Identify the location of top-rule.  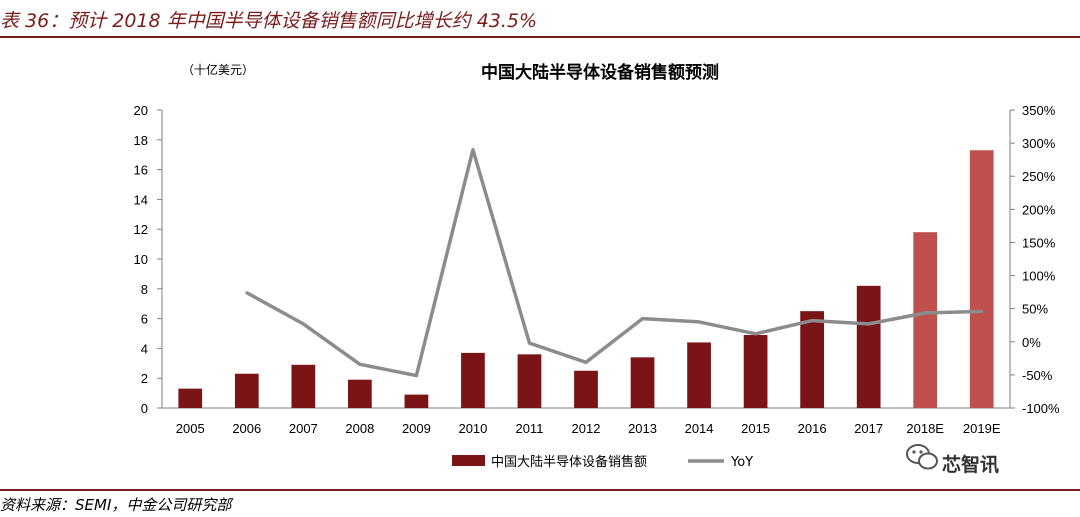
(540, 37).